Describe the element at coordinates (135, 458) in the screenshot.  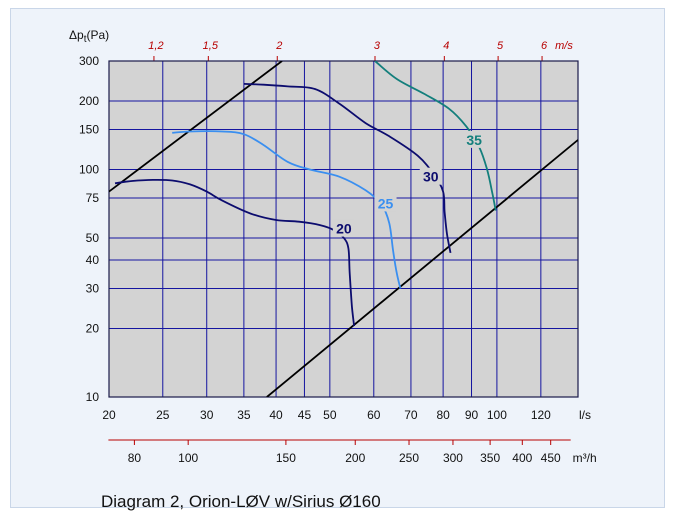
I see `m3h-tick-label-80: 80` at that location.